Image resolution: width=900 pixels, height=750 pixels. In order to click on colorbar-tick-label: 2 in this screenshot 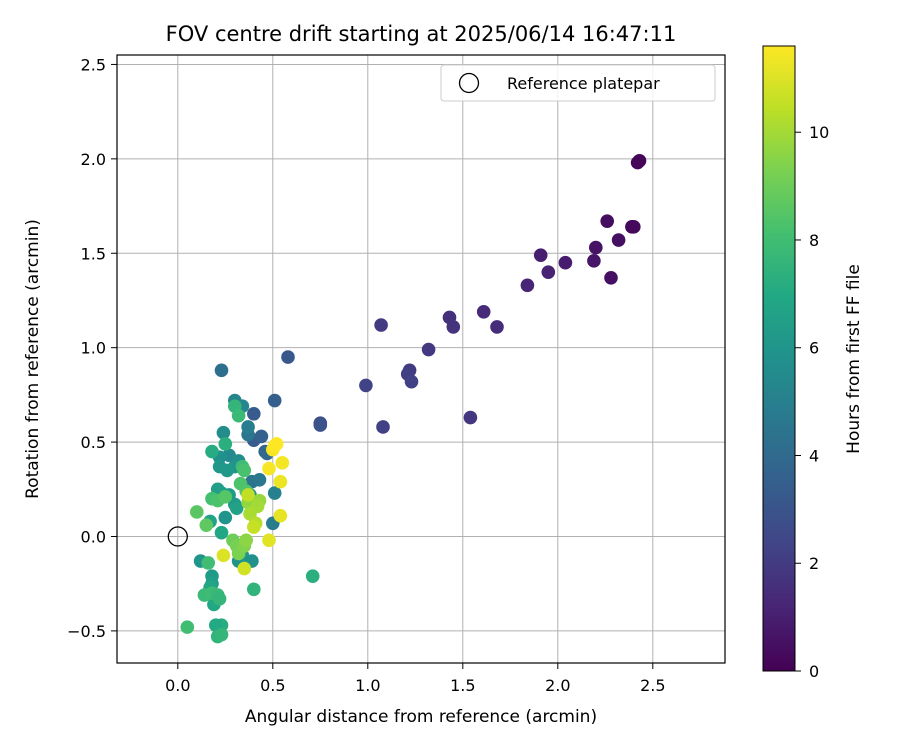, I will do `click(814, 563)`.